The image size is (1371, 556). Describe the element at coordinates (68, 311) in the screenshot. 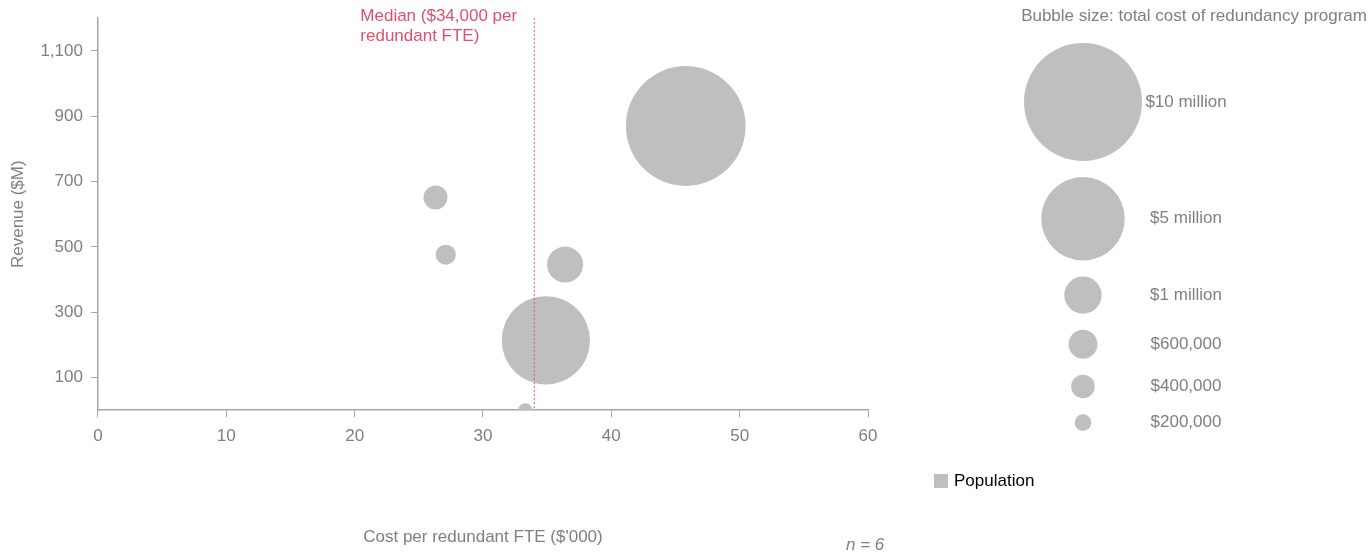

I see `y-tick-label: 300` at that location.